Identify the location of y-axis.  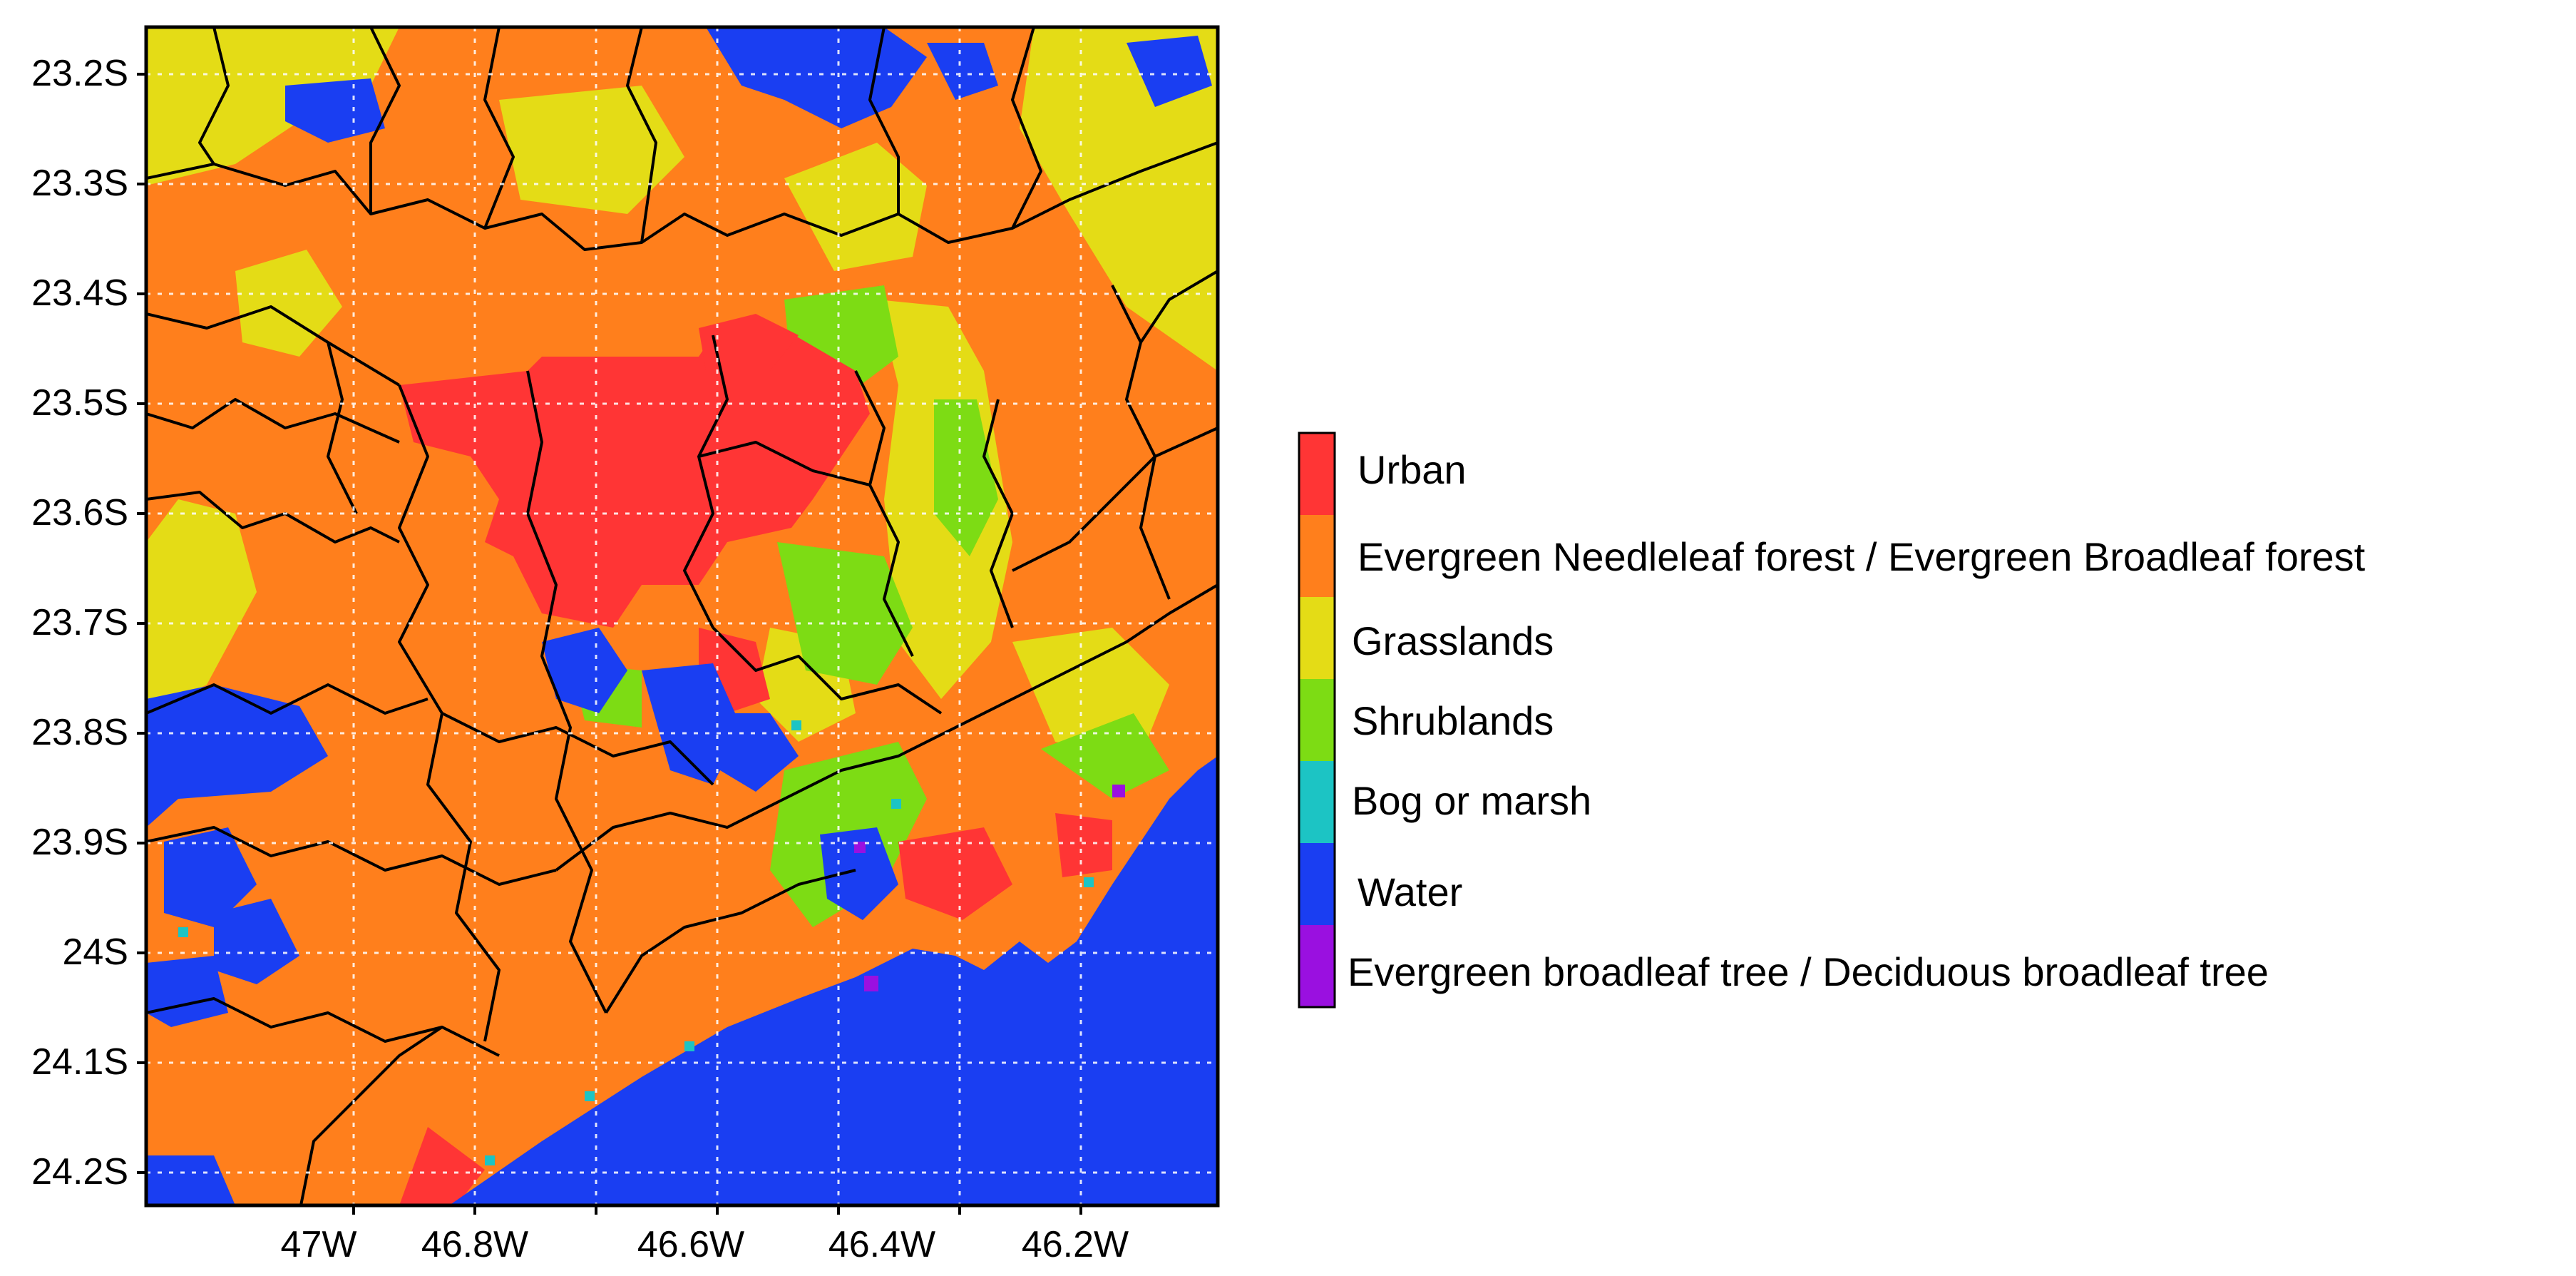
(141, 623).